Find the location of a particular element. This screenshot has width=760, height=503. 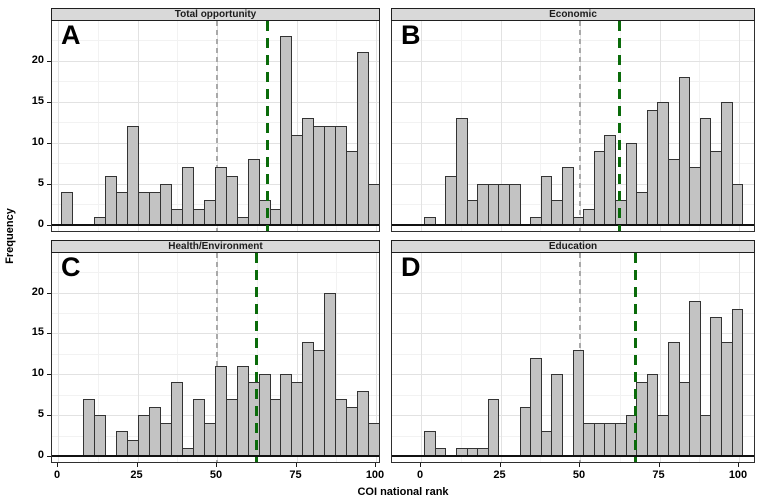

facet-strip: Health/Environment is located at coordinates (215, 246).